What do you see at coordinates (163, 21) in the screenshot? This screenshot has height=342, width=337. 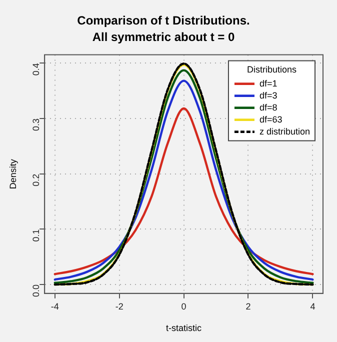 I see `chart-title: Comparison of t Distributions.` at bounding box center [163, 21].